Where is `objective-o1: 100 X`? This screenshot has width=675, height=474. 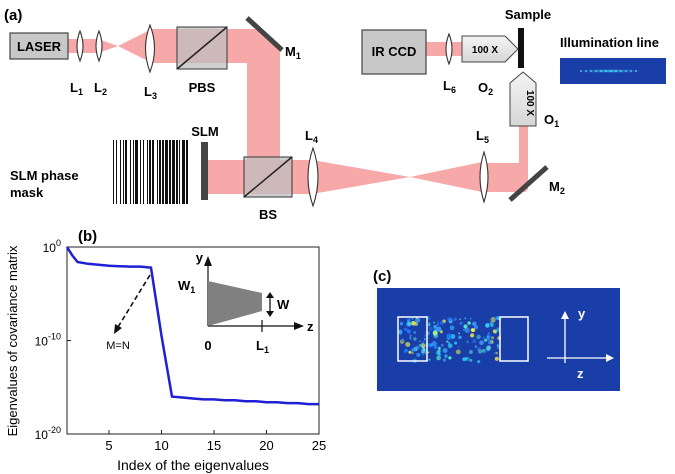 objective-o1: 100 X is located at coordinates (523, 99).